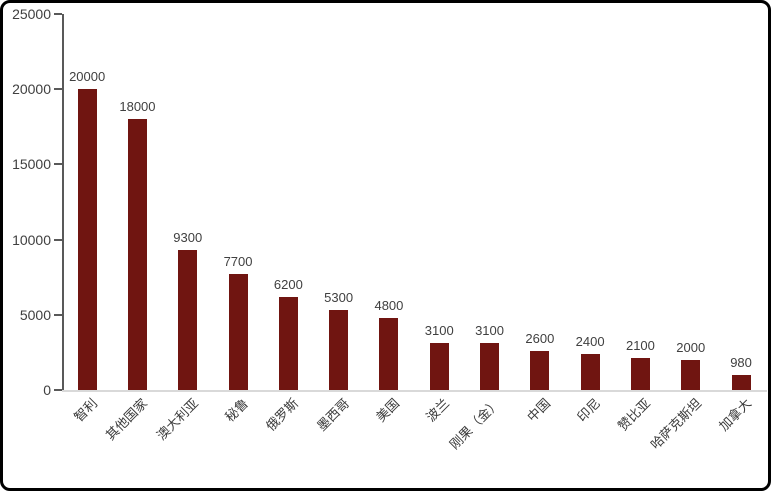 The height and width of the screenshot is (491, 771). Describe the element at coordinates (389, 305) in the screenshot. I see `bar-value-label: 4800` at that location.